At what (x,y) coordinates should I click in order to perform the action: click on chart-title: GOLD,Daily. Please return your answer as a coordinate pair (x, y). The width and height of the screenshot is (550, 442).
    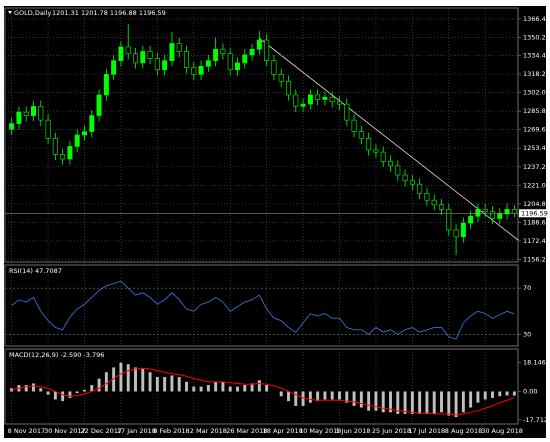
    Looking at the image, I should click on (32, 13).